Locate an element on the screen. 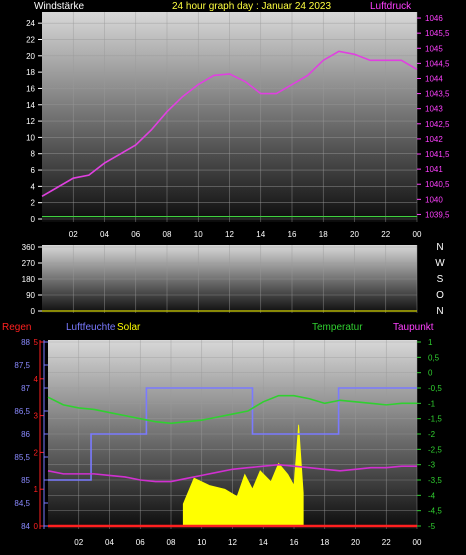 This screenshot has width=466, height=555. solar-fill is located at coordinates (243, 475).